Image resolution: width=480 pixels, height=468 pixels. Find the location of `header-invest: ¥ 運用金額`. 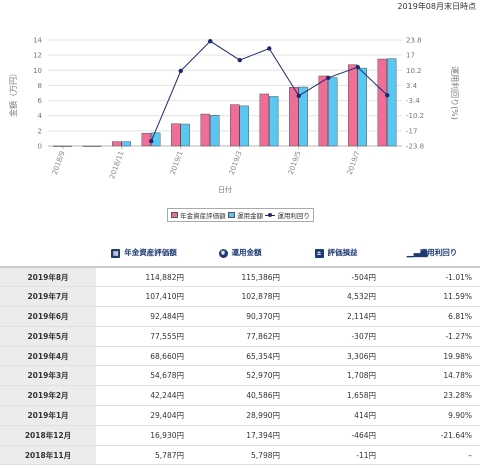

header-invest: ¥ 運用金額 is located at coordinates (240, 253).